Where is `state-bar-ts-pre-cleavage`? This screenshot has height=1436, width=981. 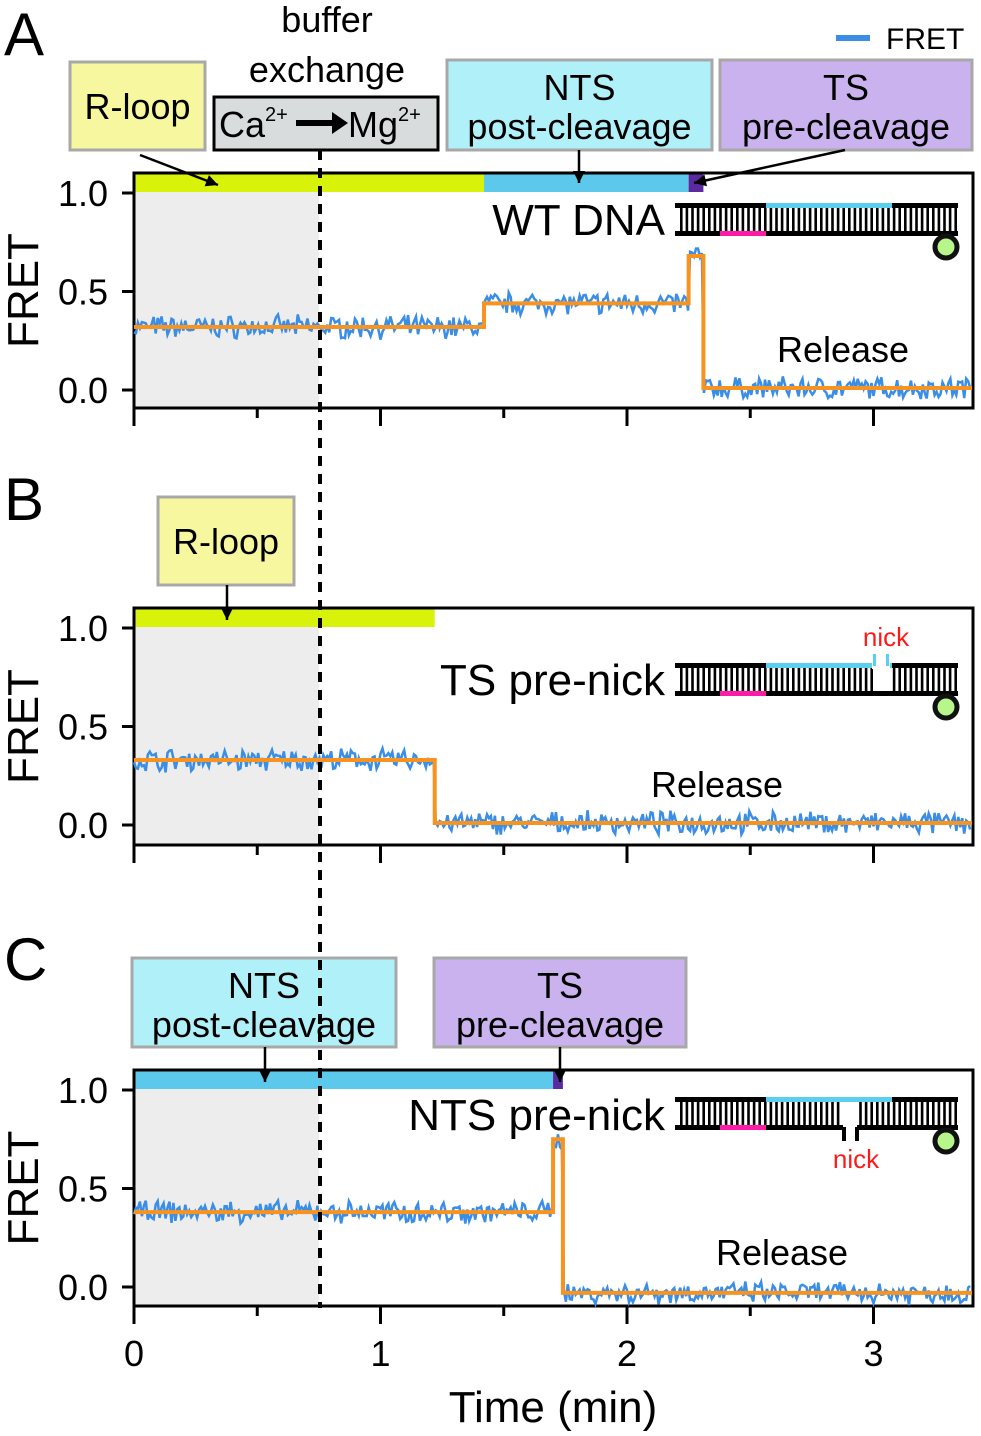 state-bar-ts-pre-cleavage is located at coordinates (558, 1079).